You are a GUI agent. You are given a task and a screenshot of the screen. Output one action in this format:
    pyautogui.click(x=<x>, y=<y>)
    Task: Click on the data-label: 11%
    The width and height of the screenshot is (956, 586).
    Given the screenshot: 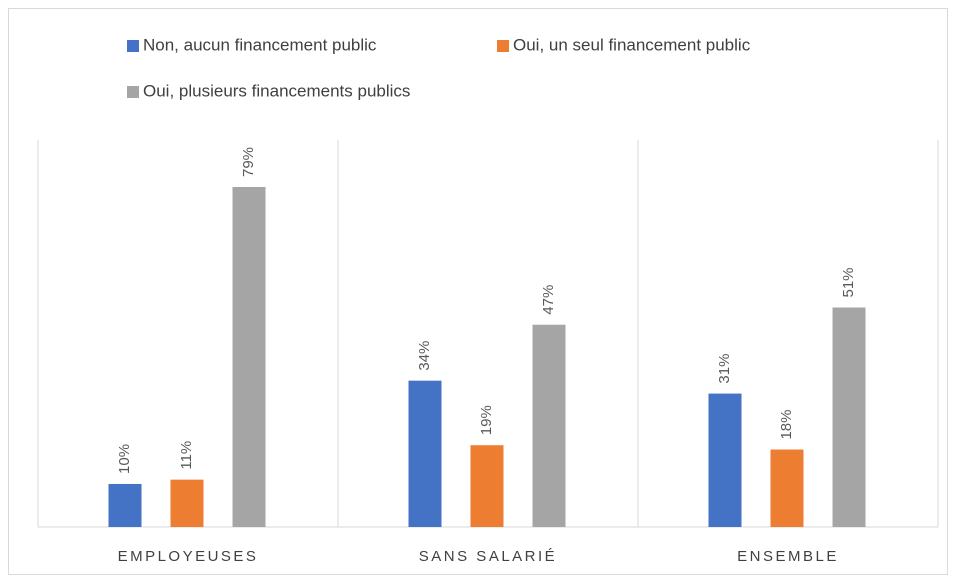 What is the action you would take?
    pyautogui.click(x=186, y=455)
    